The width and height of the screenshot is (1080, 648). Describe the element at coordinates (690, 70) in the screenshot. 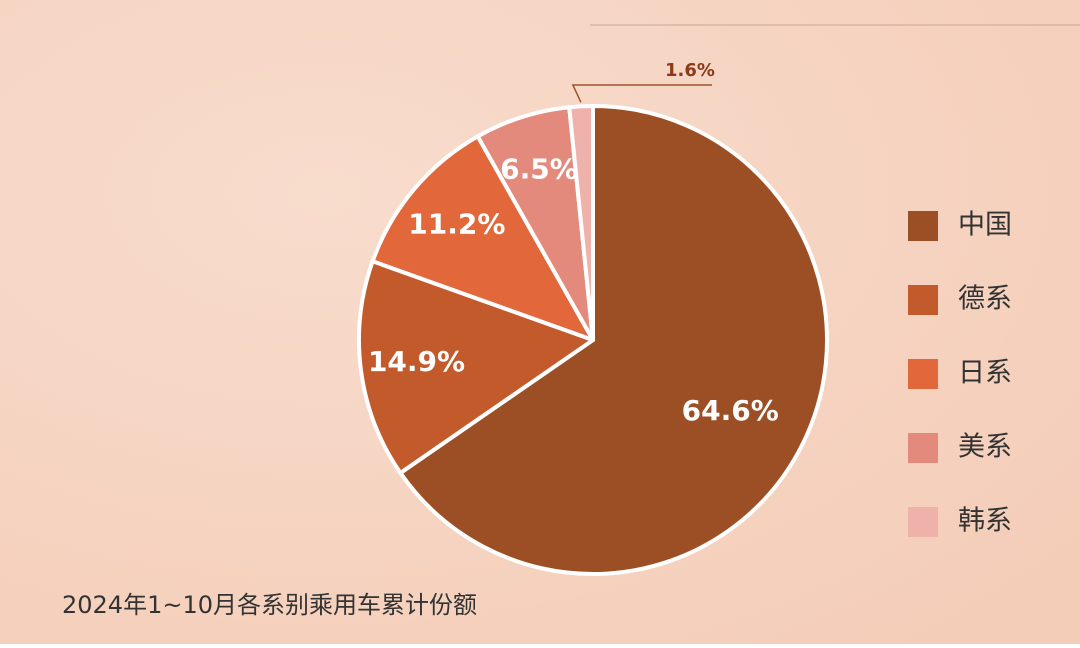

I see `data-label: 1.6%` at that location.